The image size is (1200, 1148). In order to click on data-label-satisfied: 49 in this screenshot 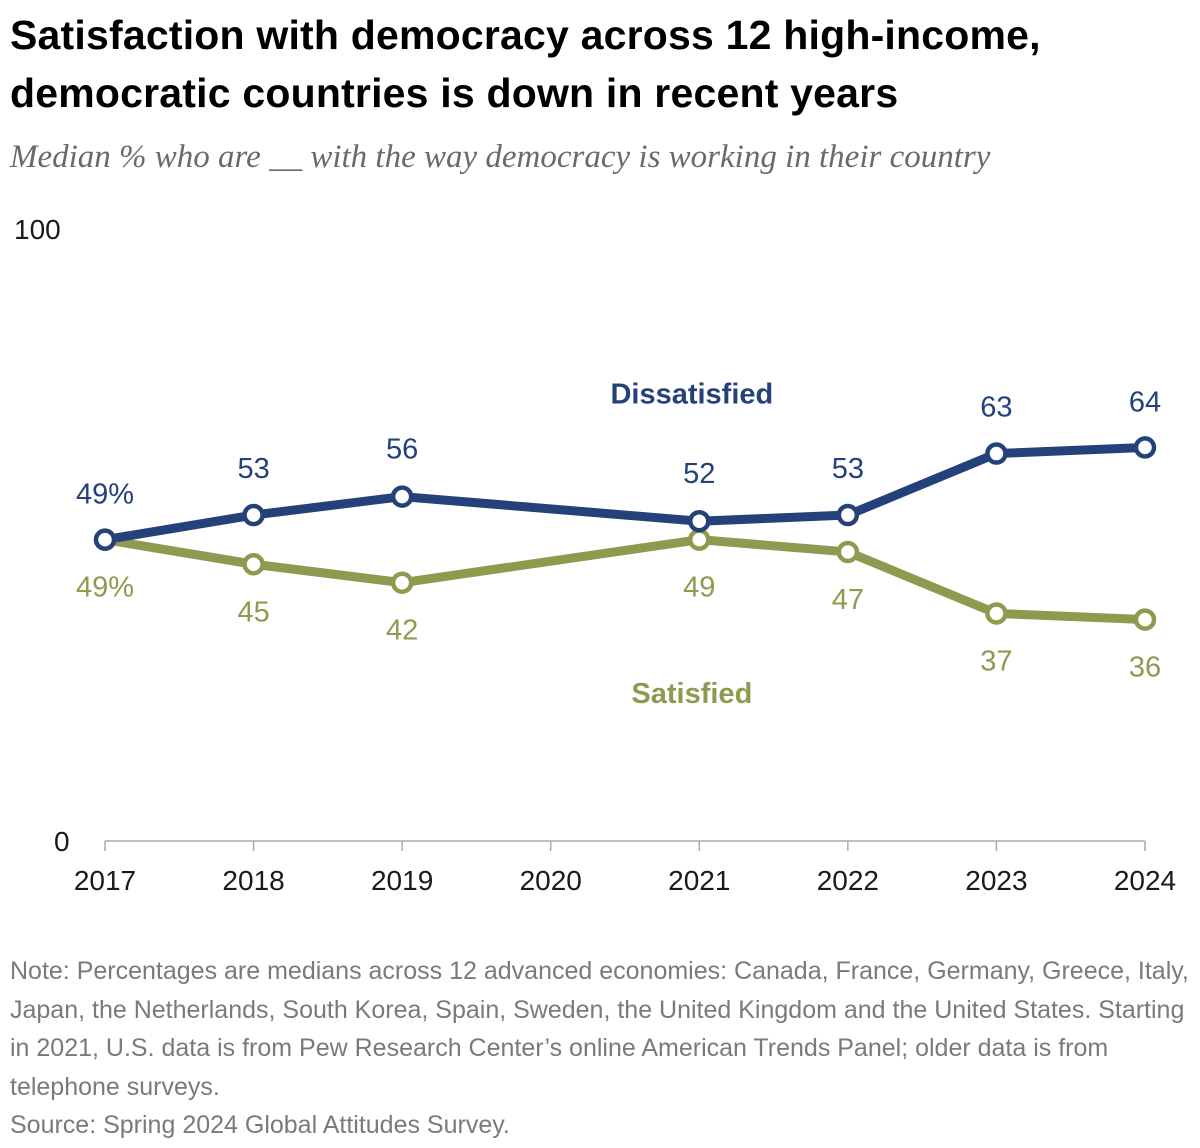, I will do `click(699, 588)`.